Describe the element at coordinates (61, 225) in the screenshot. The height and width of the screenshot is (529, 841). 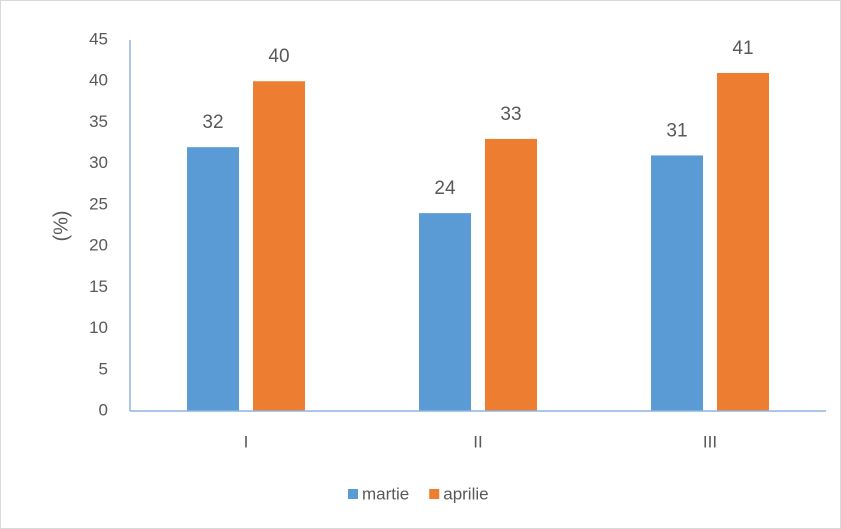
I see `y-axis-label: (%)` at that location.